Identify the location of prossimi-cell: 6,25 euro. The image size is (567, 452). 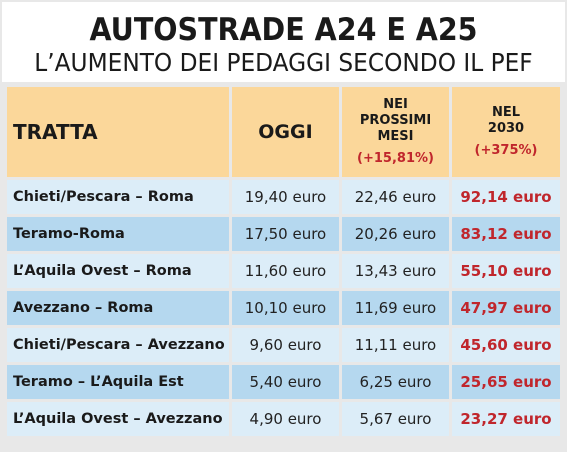
(395, 382).